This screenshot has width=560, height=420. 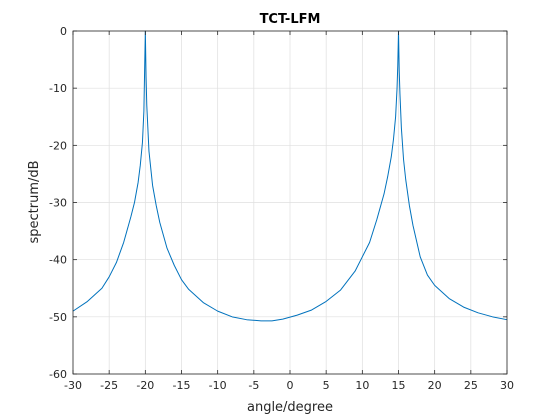 I want to click on y-tick-label: -50, so click(x=58, y=317).